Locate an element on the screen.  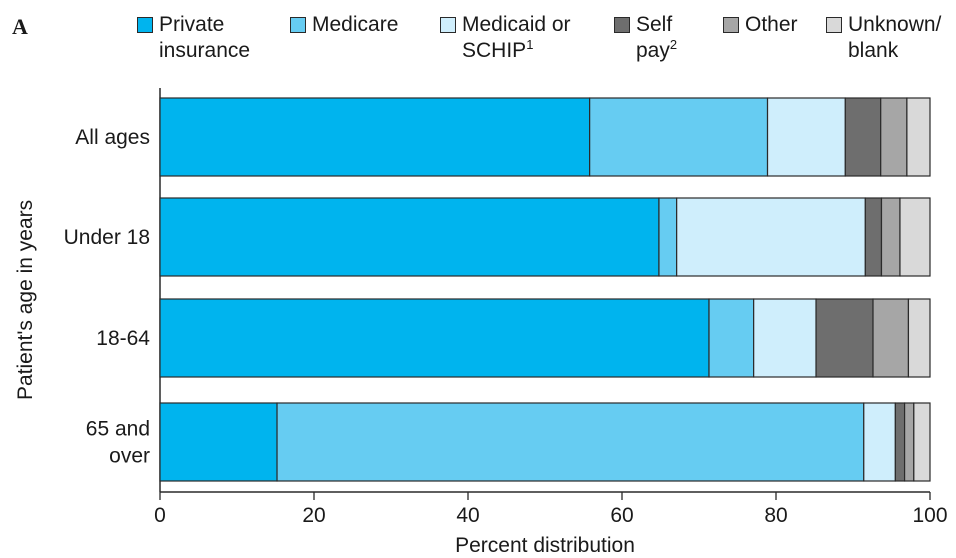
legend-label: Medicare is located at coordinates (355, 24).